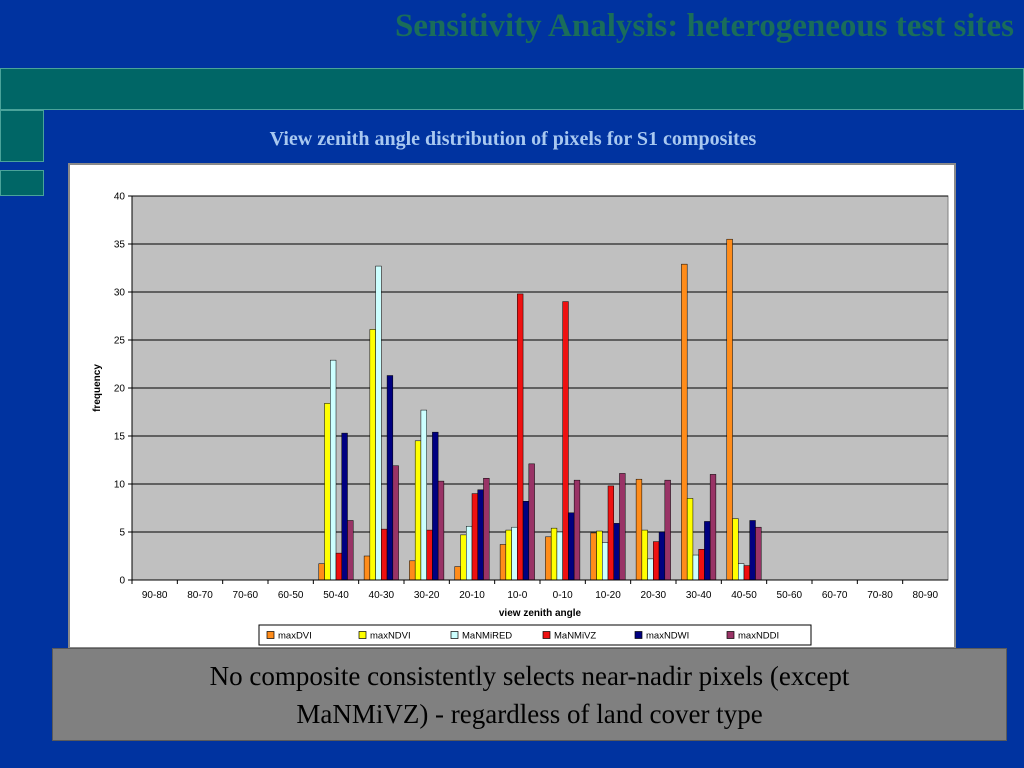 The width and height of the screenshot is (1024, 768). What do you see at coordinates (427, 595) in the screenshot?
I see `x-tick-label: 30-20` at bounding box center [427, 595].